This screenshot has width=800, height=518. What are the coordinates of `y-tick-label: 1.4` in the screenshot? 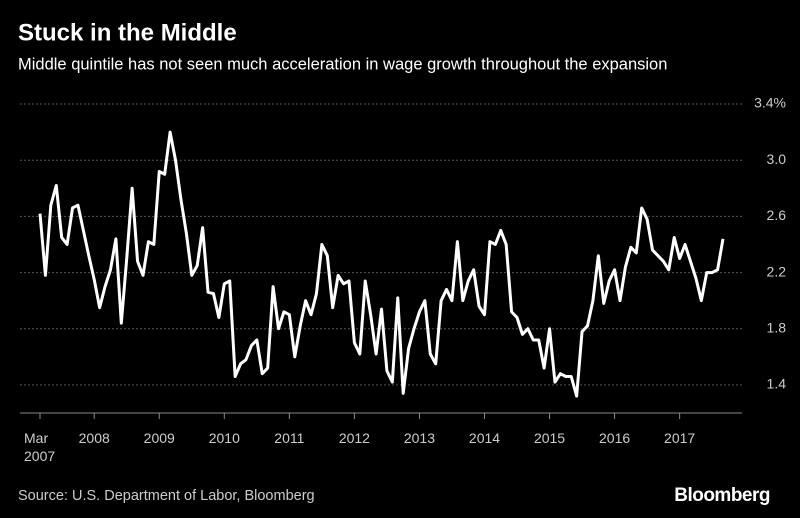 It's located at (777, 384).